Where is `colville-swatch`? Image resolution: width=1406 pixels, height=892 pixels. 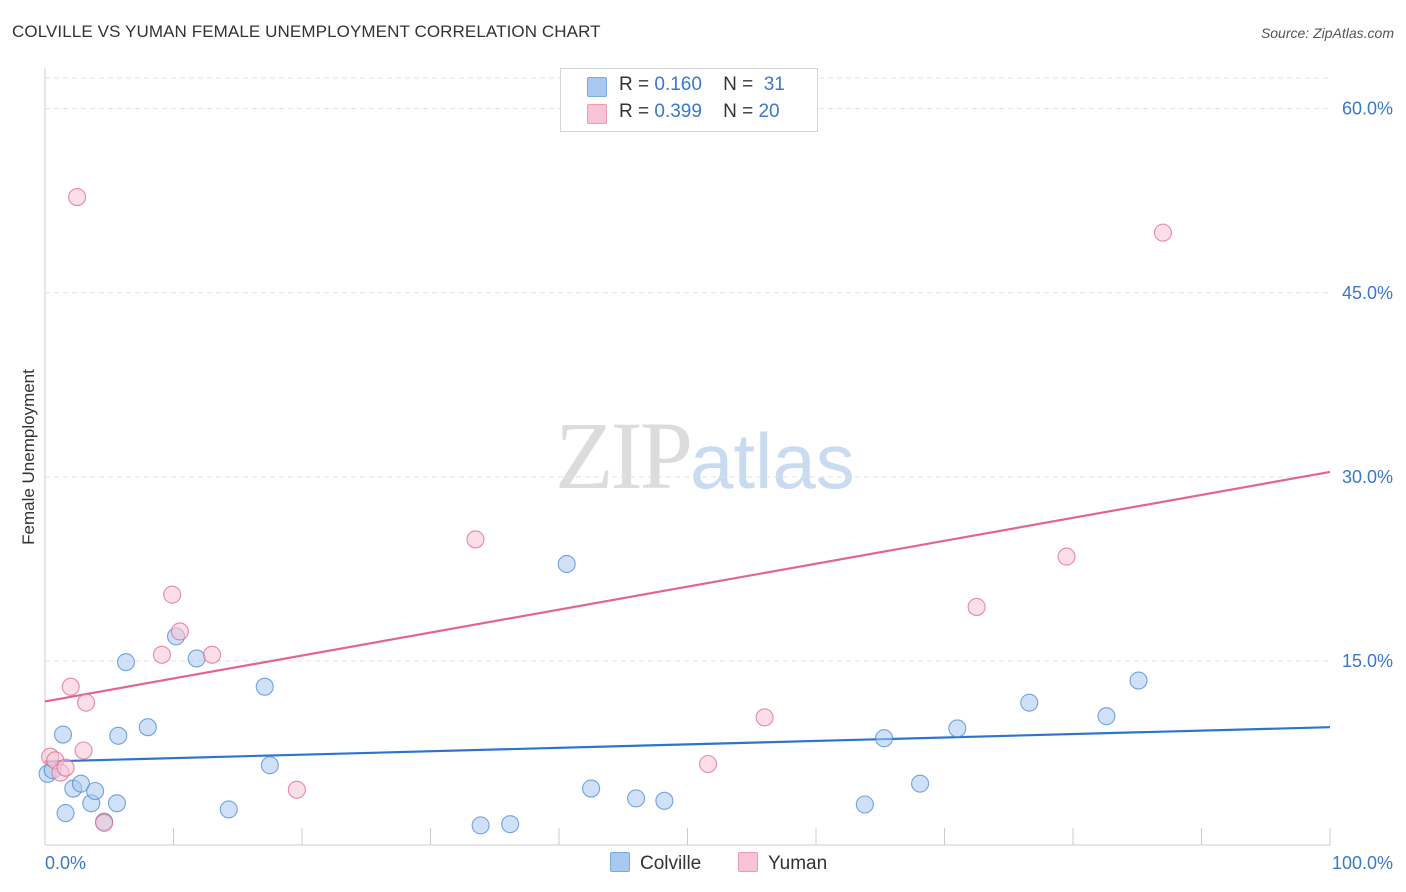
colville-swatch is located at coordinates (597, 87).